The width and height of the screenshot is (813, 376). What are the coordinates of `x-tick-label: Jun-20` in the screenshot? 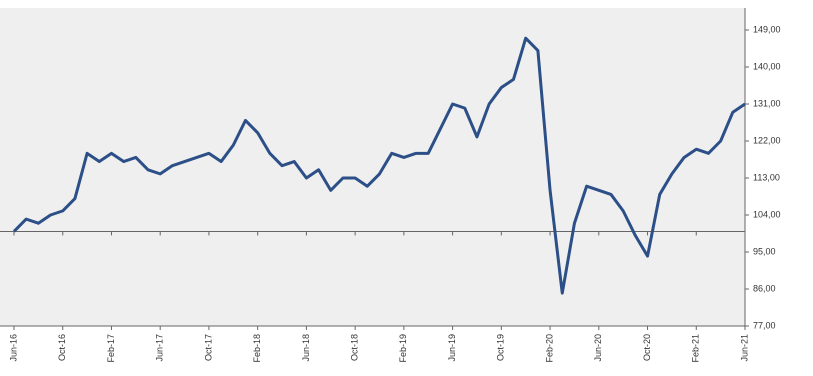 It's located at (598, 348).